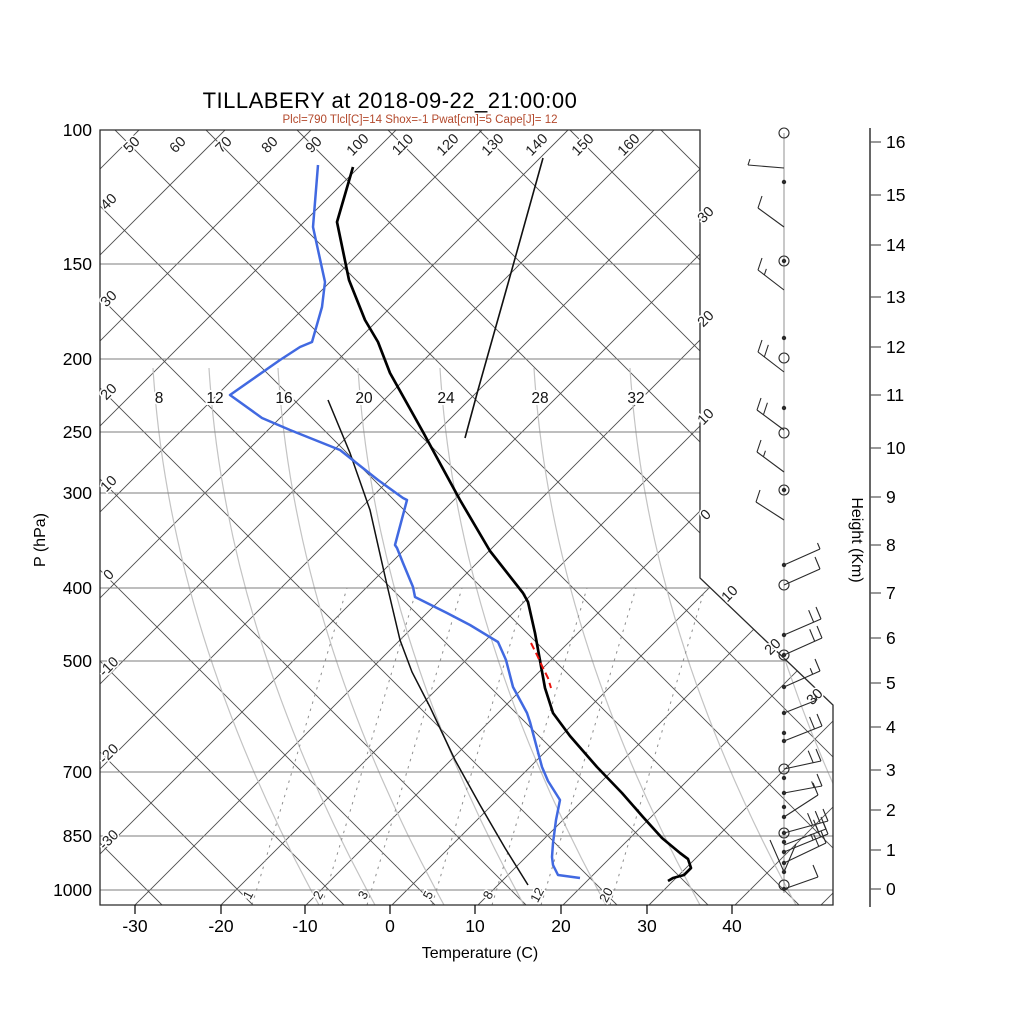 Image resolution: width=1024 pixels, height=1024 pixels. Describe the element at coordinates (77, 661) in the screenshot. I see `svg-text: 500` at that location.